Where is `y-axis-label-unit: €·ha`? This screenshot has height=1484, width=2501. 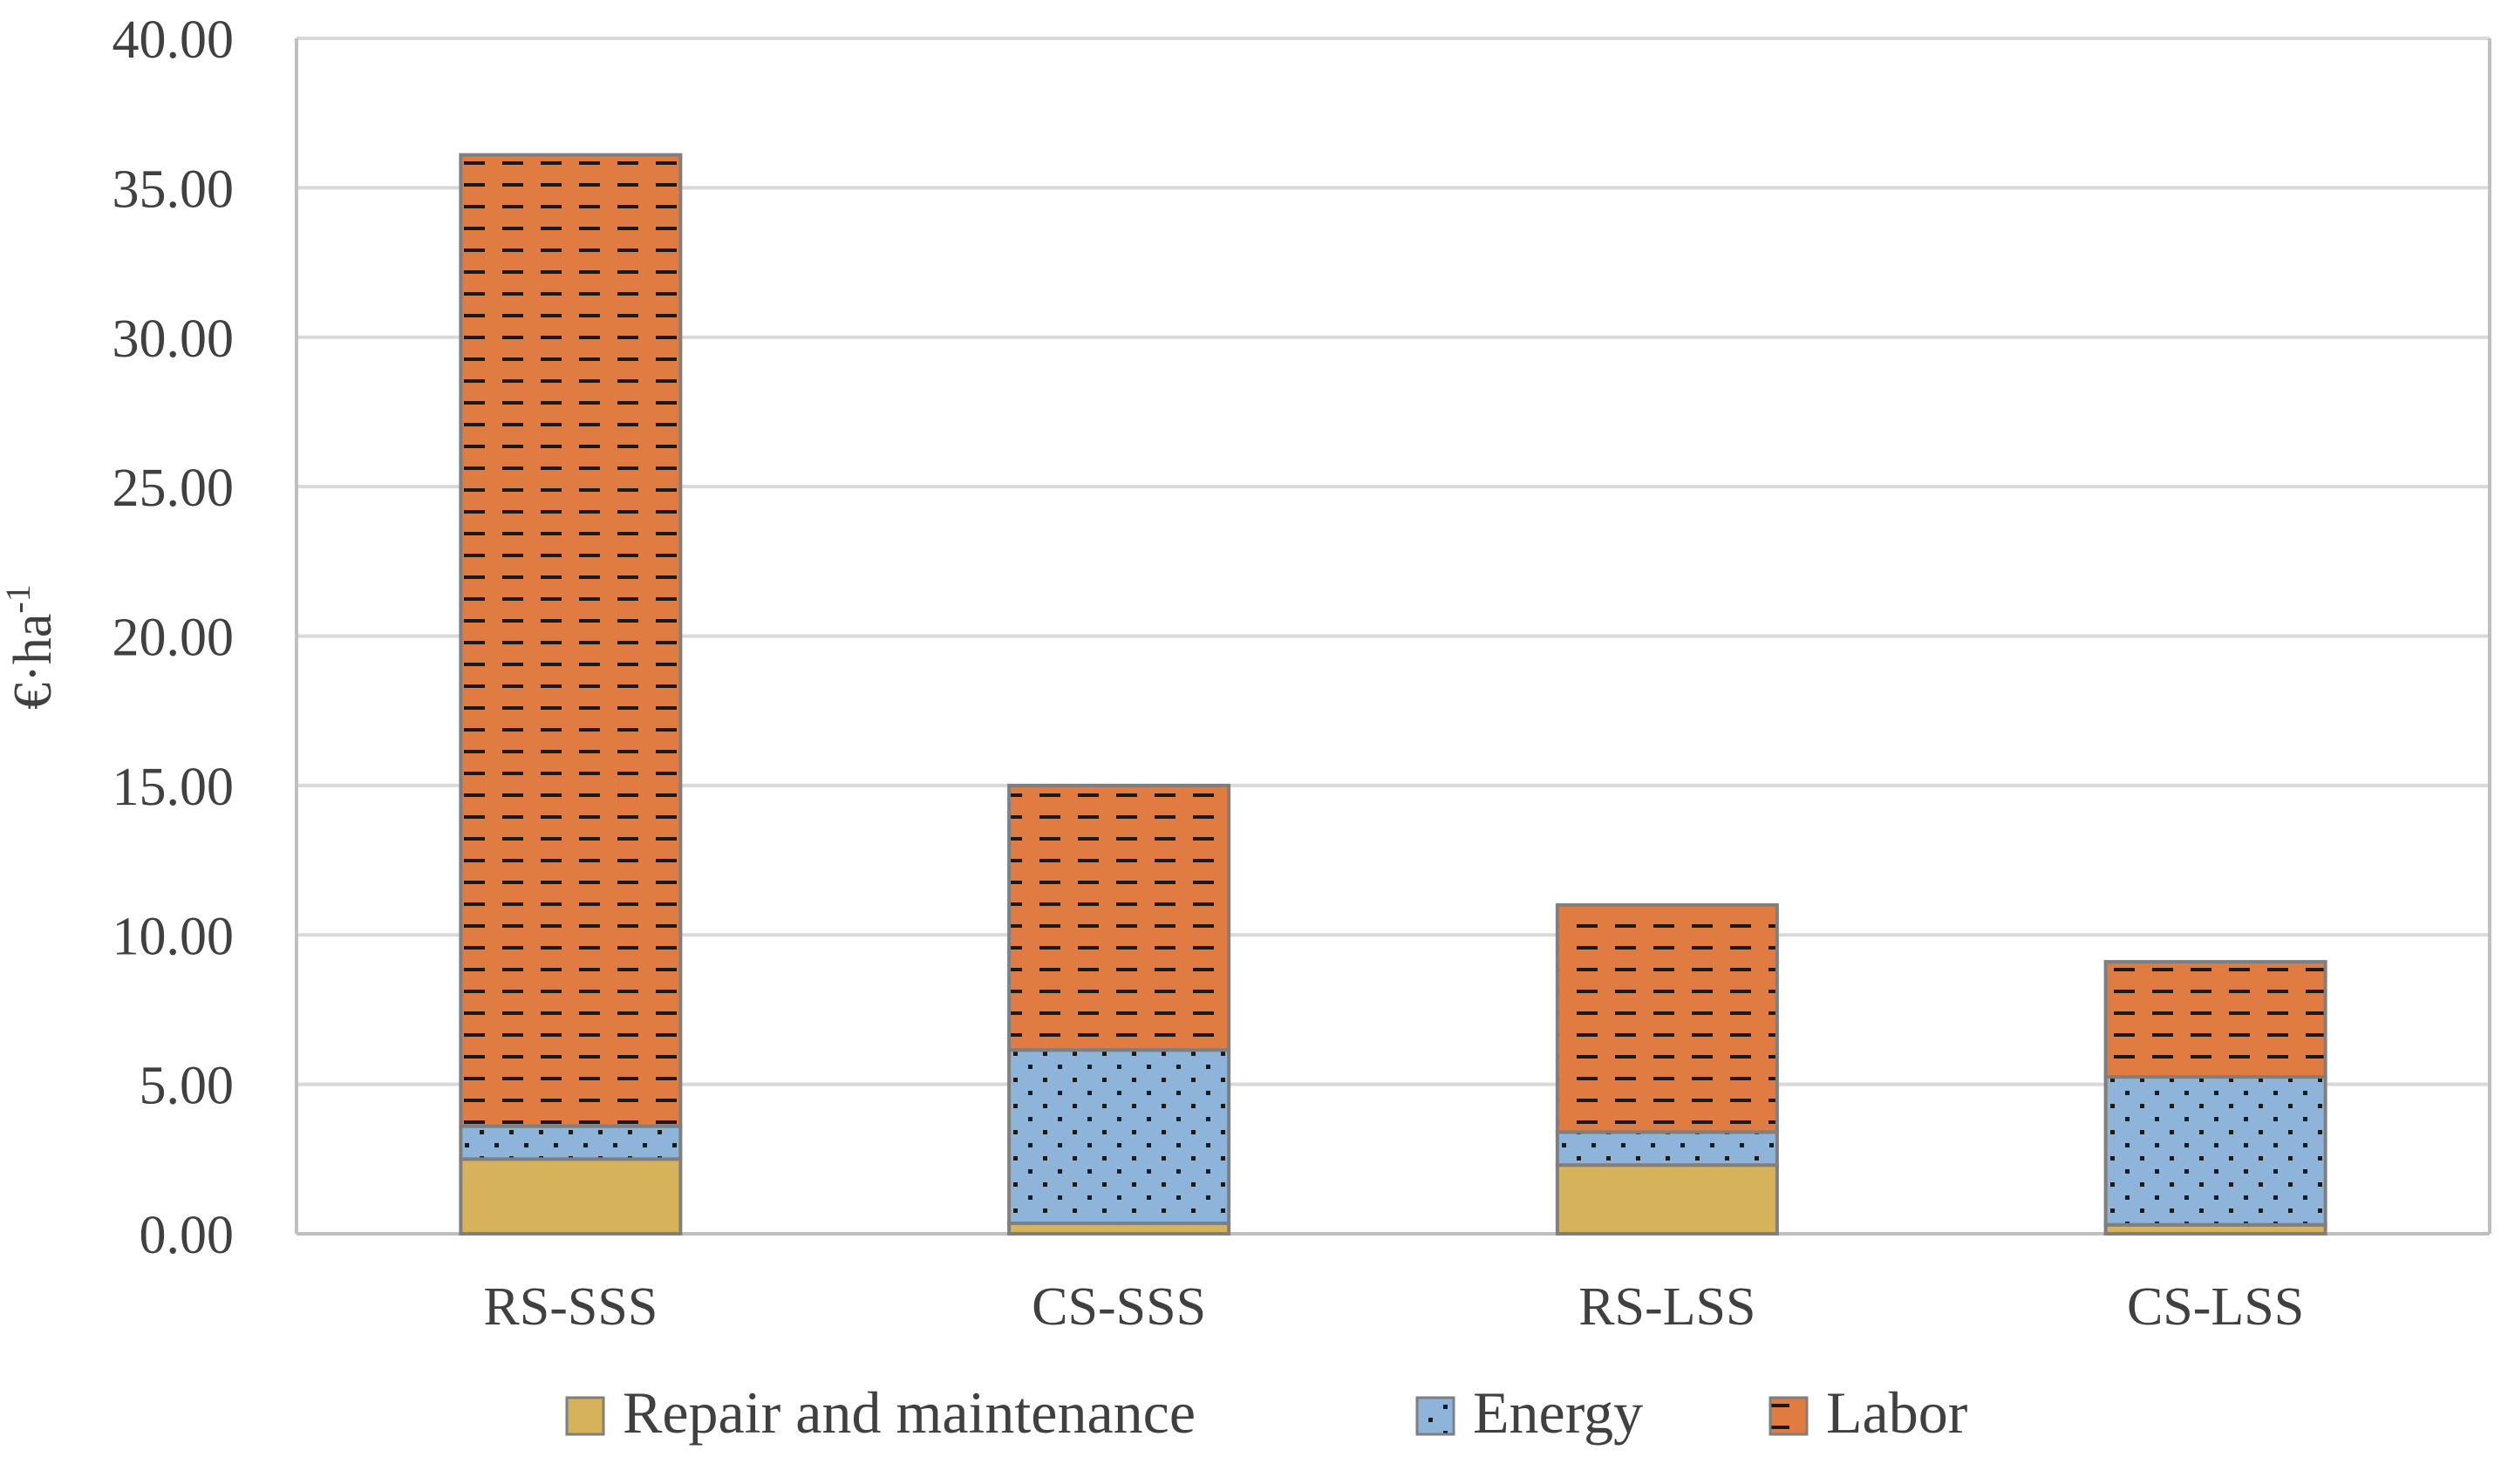 y-axis-label-unit: €·ha is located at coordinates (33, 662).